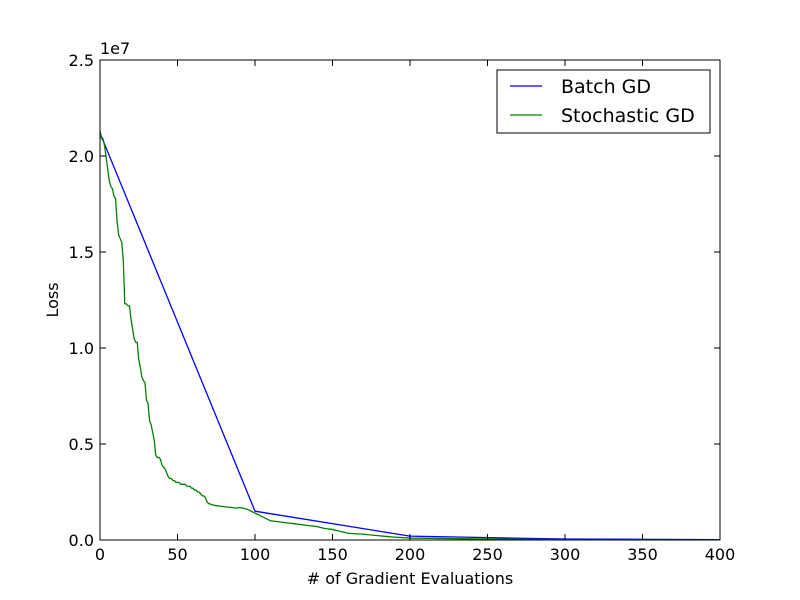 The height and width of the screenshot is (600, 800). Describe the element at coordinates (81, 348) in the screenshot. I see `y-tick-label: 1.0` at that location.